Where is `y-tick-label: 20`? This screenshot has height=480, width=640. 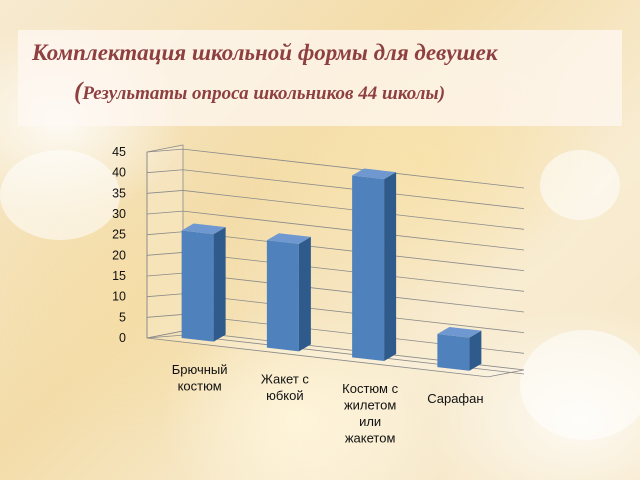 y-tick-label: 20 is located at coordinates (119, 255).